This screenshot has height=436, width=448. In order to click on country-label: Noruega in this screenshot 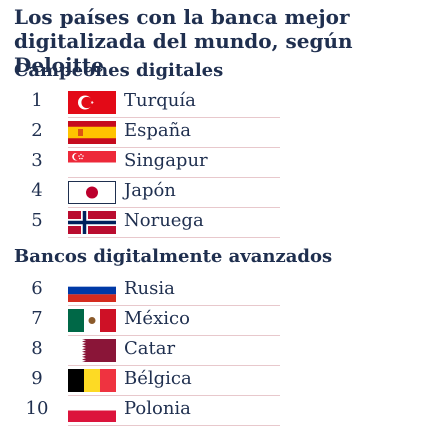, I will do `click(164, 220)`.